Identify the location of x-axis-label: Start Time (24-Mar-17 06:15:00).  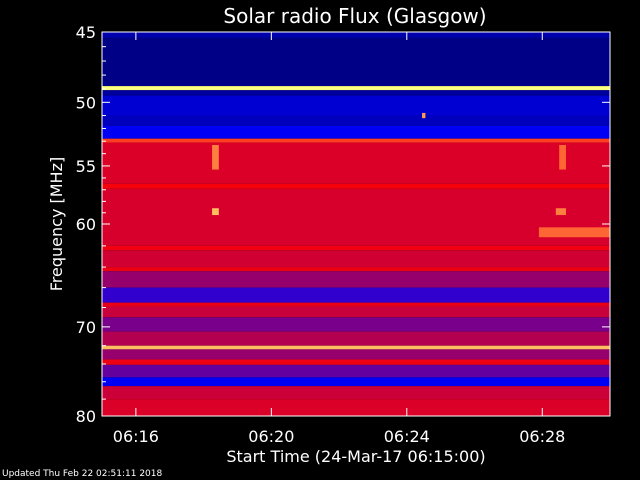
(355, 456).